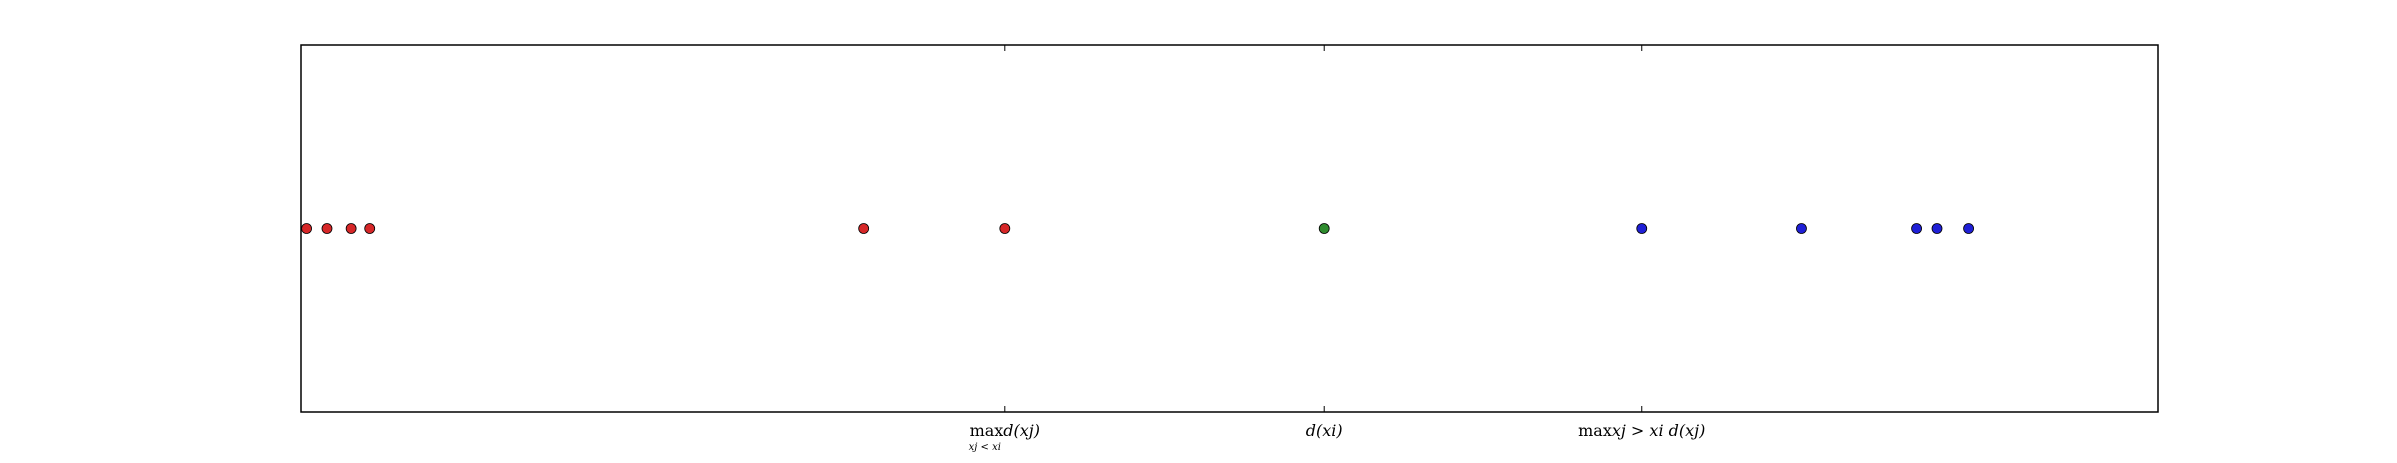  What do you see at coordinates (1005, 430) in the screenshot?
I see `x-tick-label-0: maxd(xj)` at bounding box center [1005, 430].